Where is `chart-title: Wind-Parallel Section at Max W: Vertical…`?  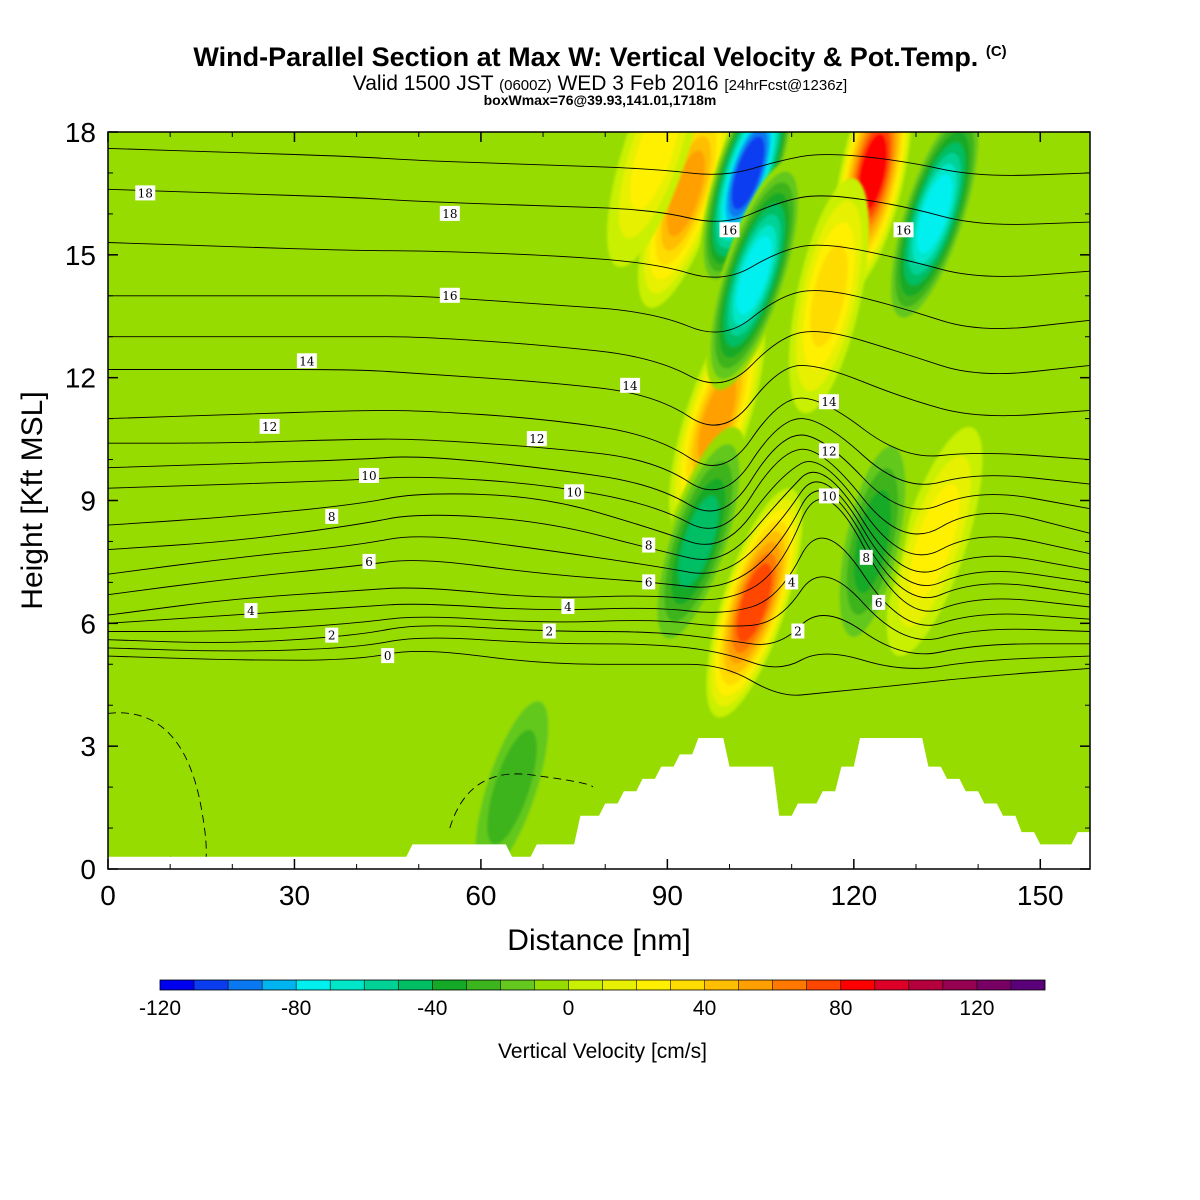 chart-title: Wind-Parallel Section at Max W: Vertical… is located at coordinates (600, 57).